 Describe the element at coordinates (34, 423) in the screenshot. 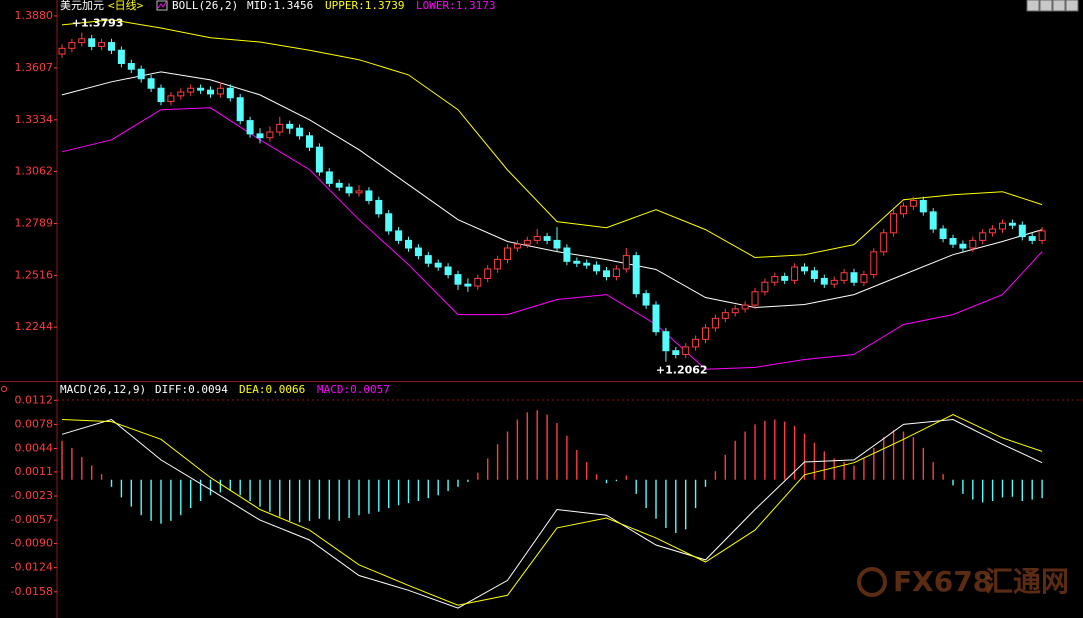

I see `y-tick-label: 0.0078` at that location.